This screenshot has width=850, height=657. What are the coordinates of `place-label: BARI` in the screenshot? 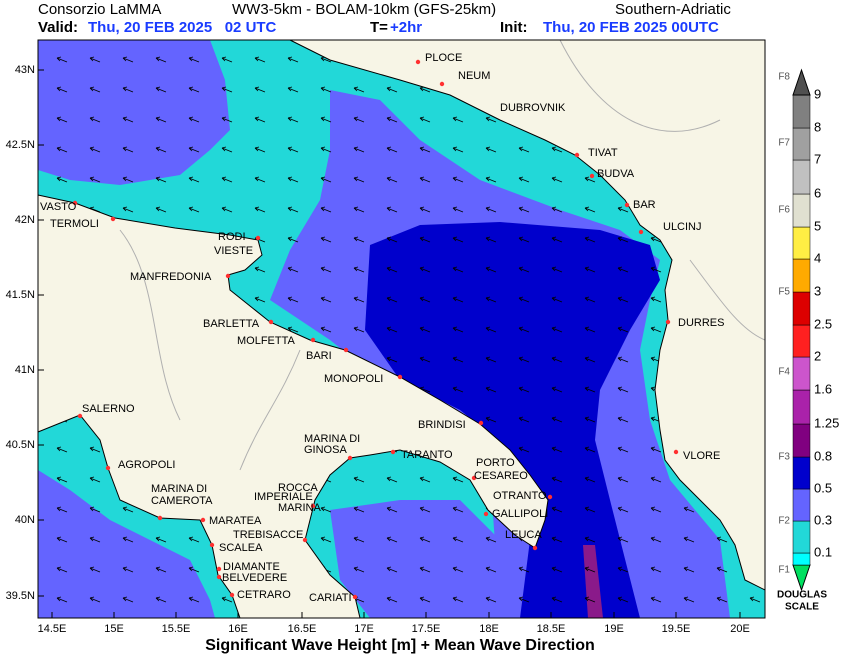 It's located at (319, 356).